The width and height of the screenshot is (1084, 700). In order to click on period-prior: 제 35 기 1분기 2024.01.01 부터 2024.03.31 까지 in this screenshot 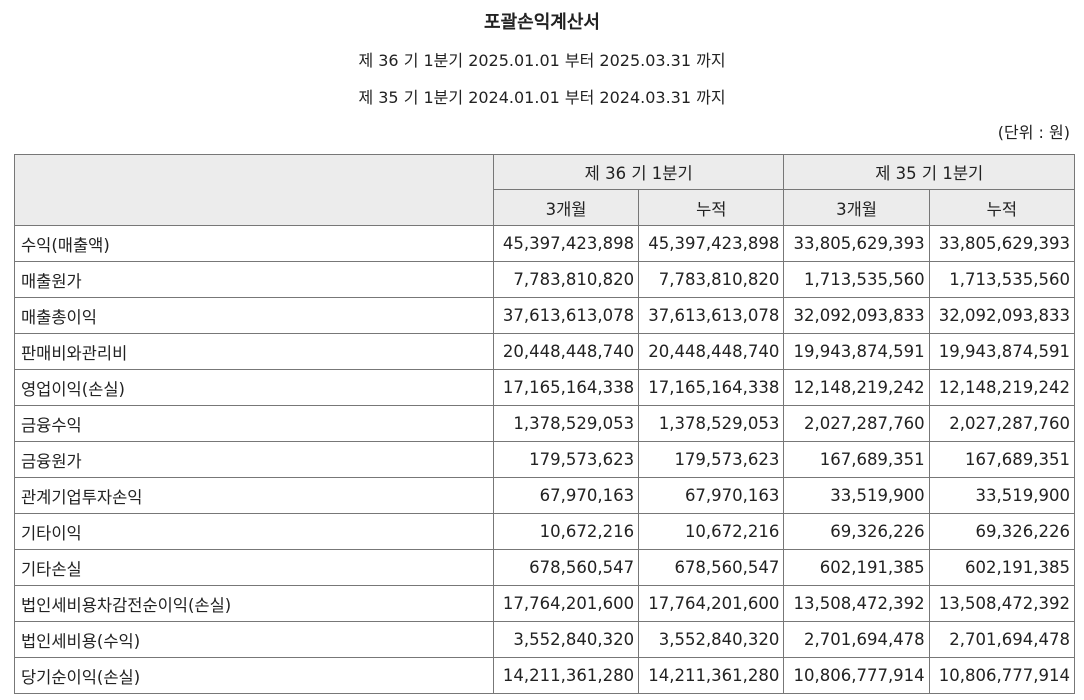, I will do `click(542, 97)`.